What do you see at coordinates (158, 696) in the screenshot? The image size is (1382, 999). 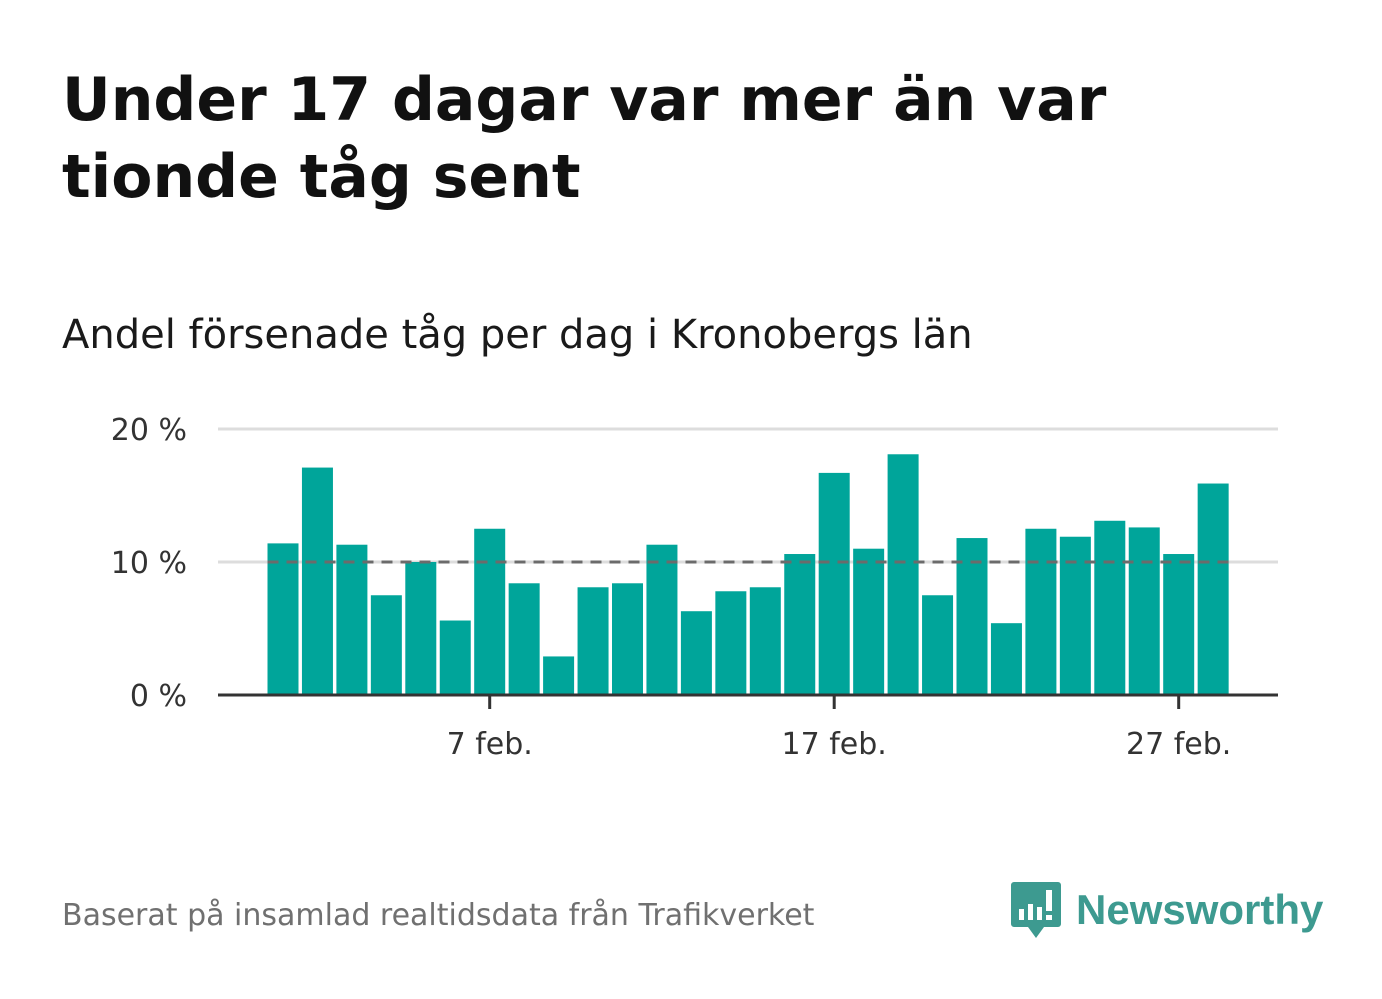 I see `y-tick-label-0: 0 %` at bounding box center [158, 696].